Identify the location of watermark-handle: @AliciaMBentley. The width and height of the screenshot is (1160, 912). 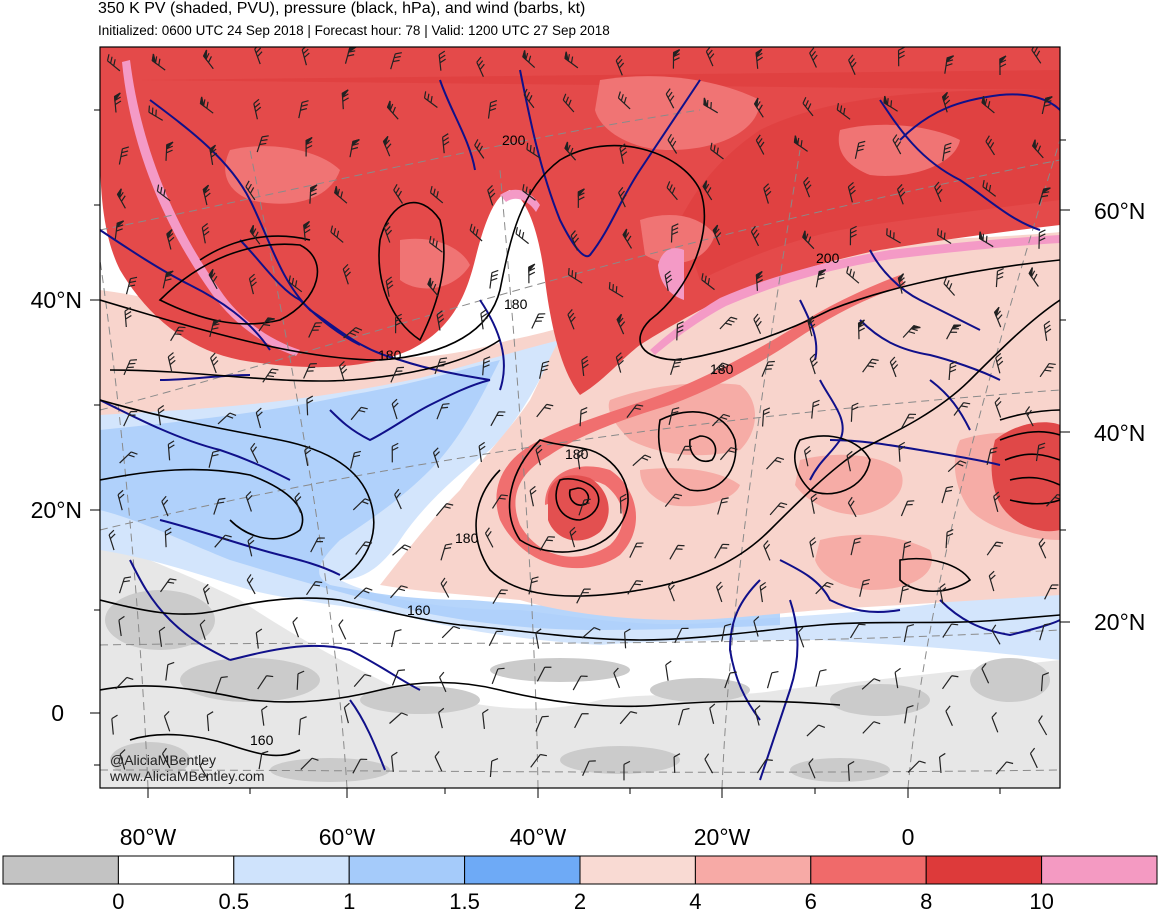
(163, 760).